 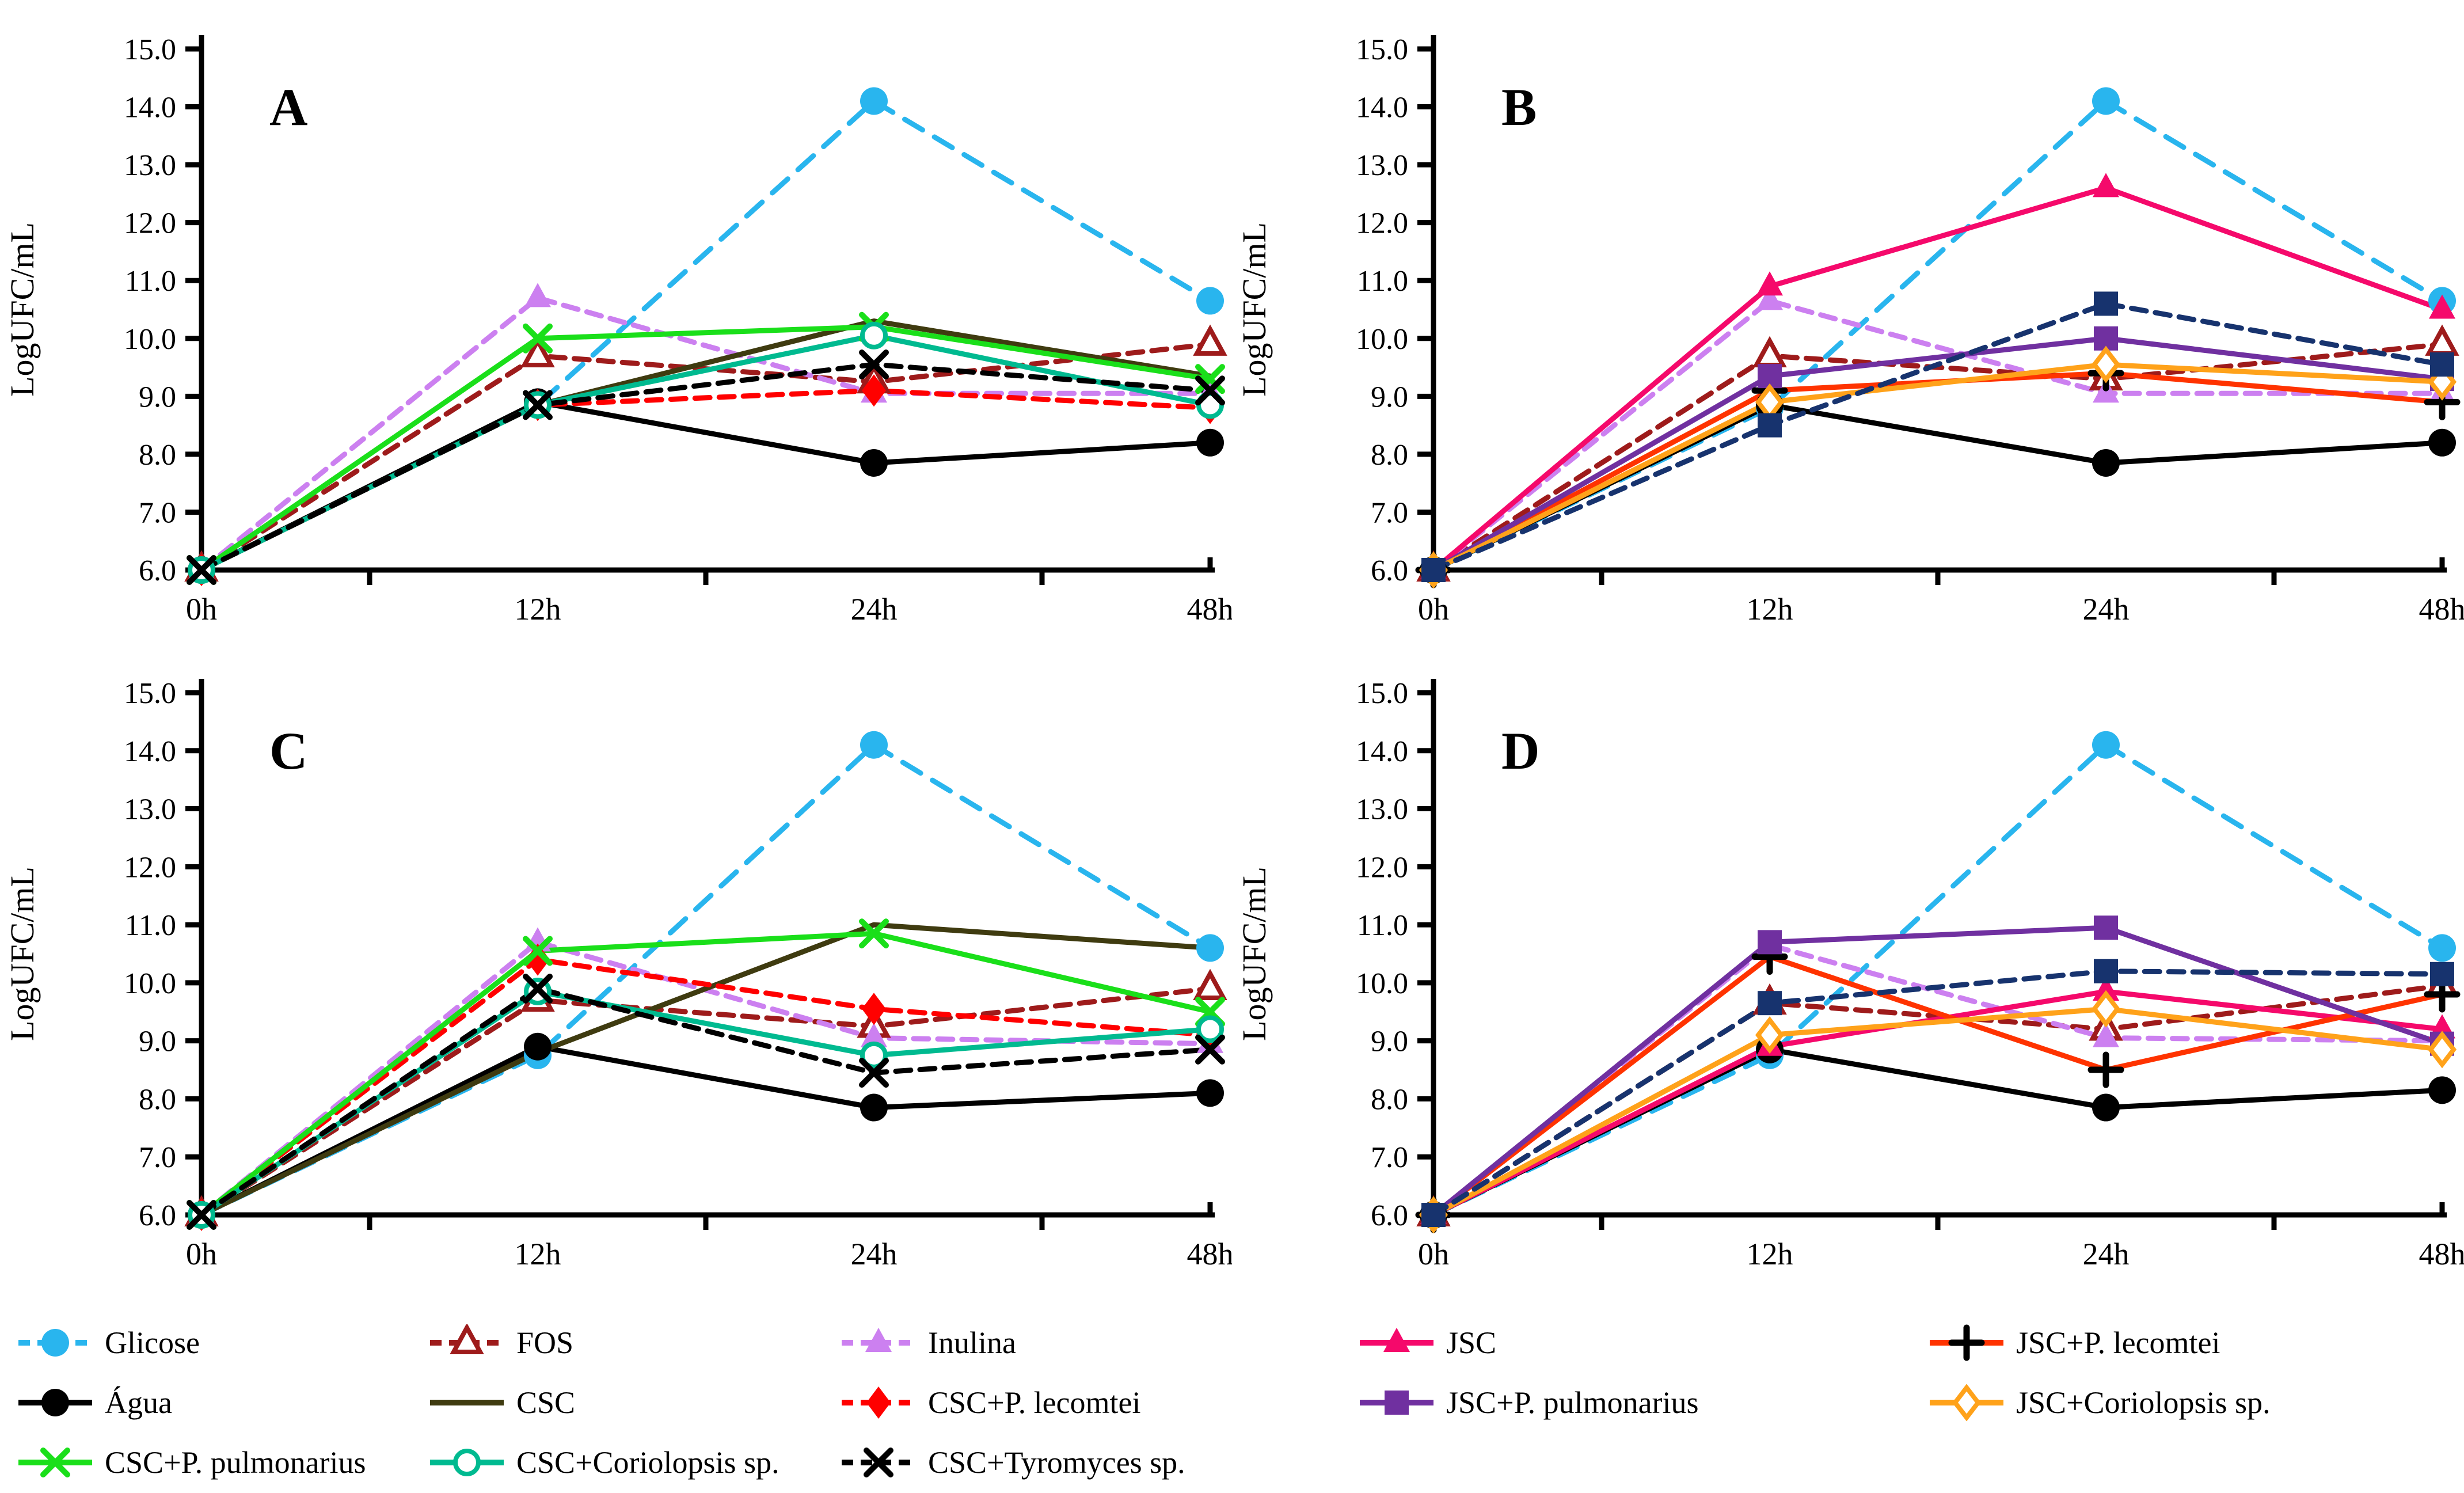 I want to click on y-tick-label: 8.0, so click(x=158, y=456).